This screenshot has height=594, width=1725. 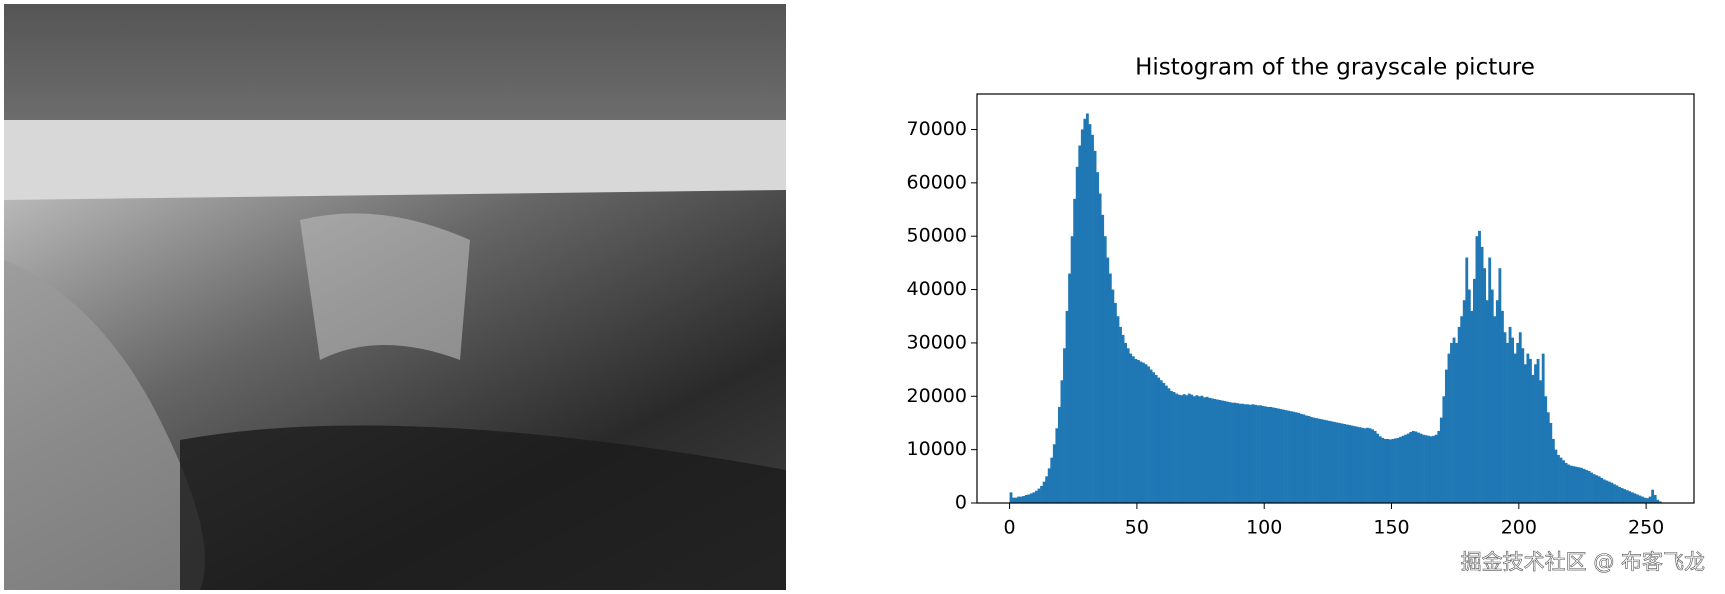 What do you see at coordinates (1010, 528) in the screenshot?
I see `x-tick-label: 0` at bounding box center [1010, 528].